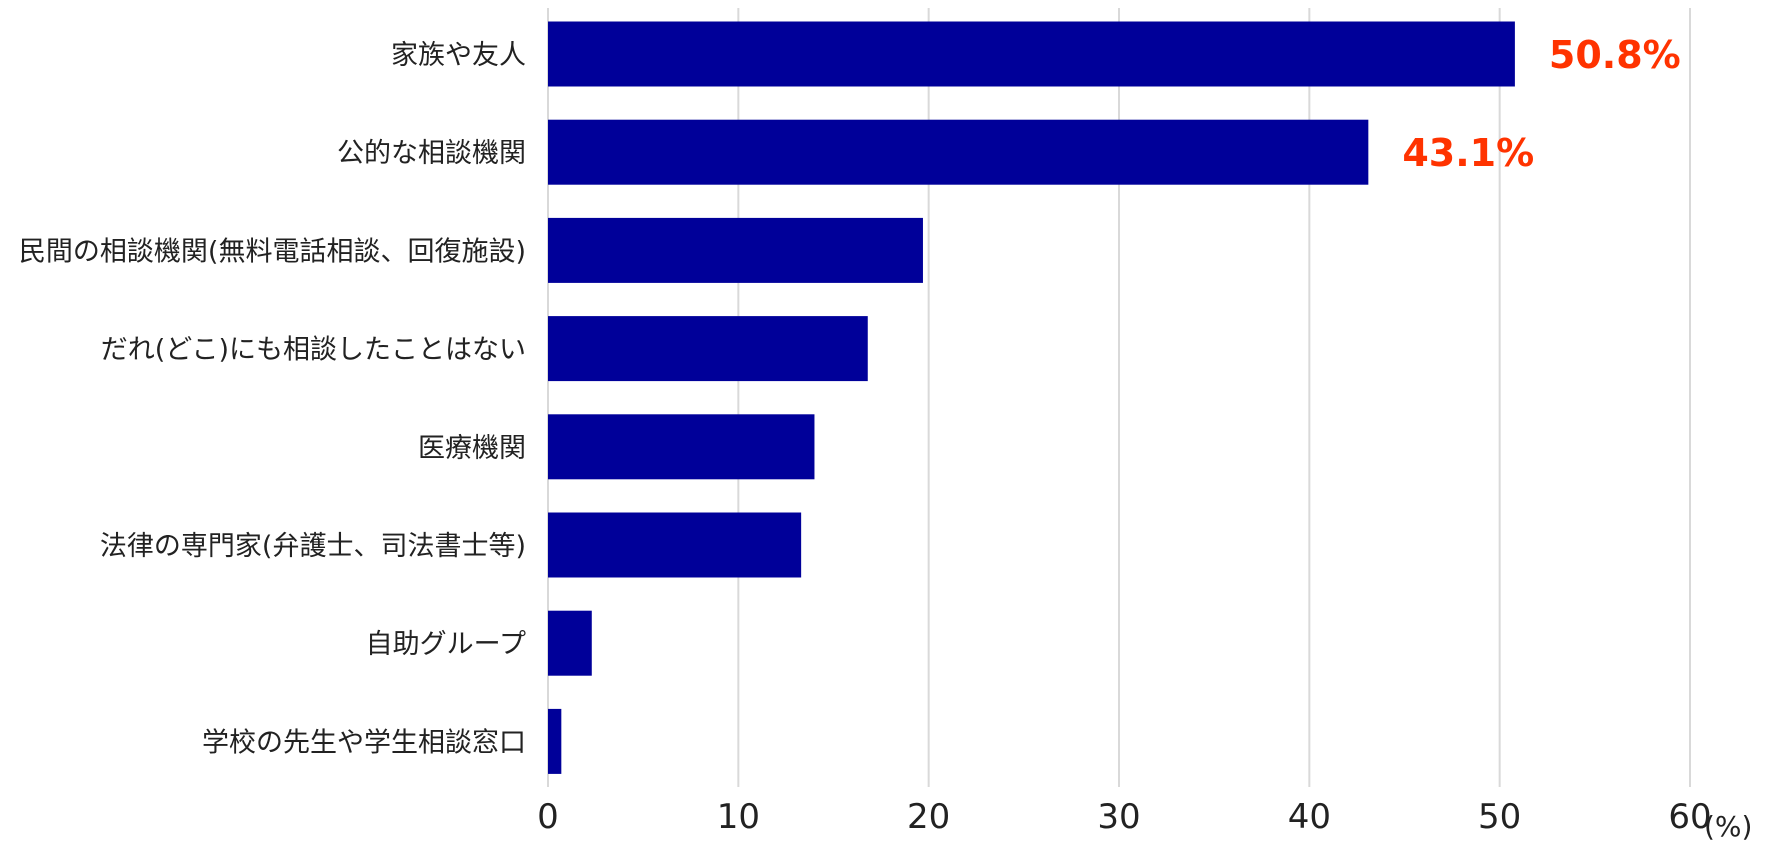 The height and width of the screenshot is (846, 1792). I want to click on x-tick-label: 30, so click(1118, 817).